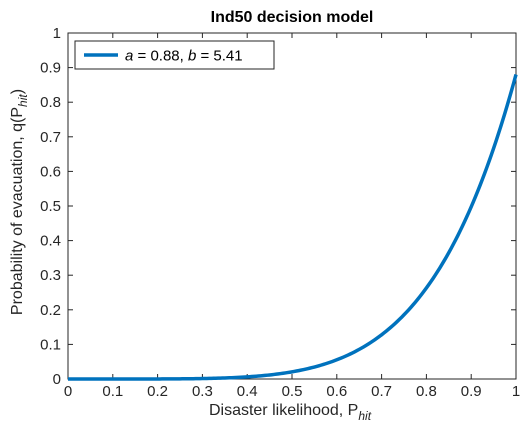  What do you see at coordinates (50, 275) in the screenshot?
I see `y-tick-label: 0.3` at bounding box center [50, 275].